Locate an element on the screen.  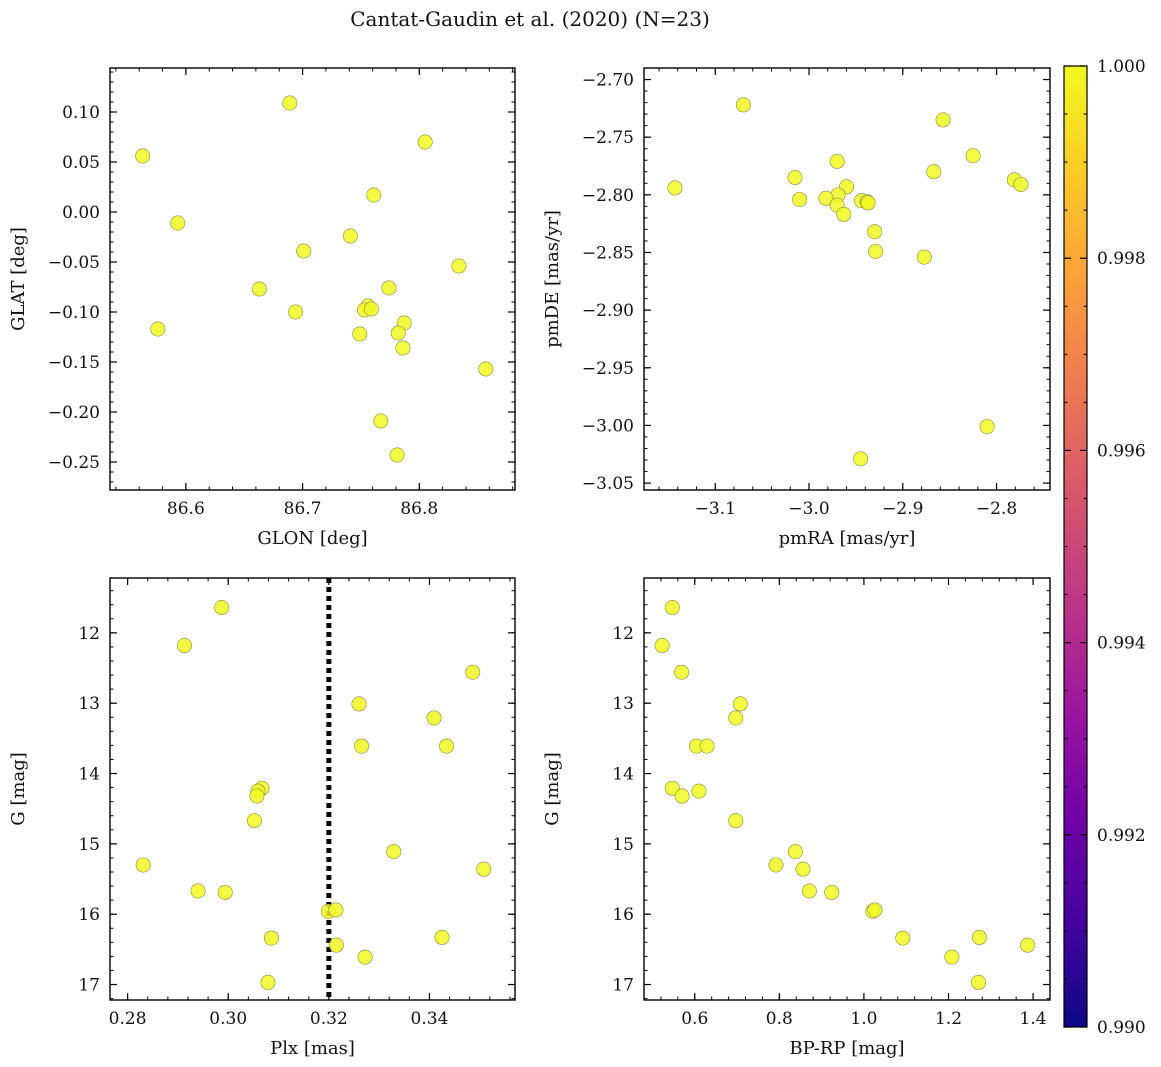
x-tick-label: −2.9 is located at coordinates (902, 509).